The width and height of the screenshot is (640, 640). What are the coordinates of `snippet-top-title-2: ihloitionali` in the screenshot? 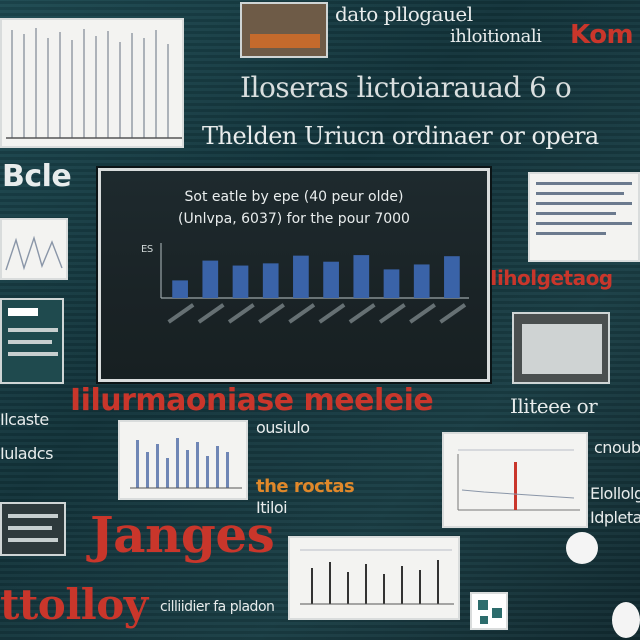 It's located at (496, 36).